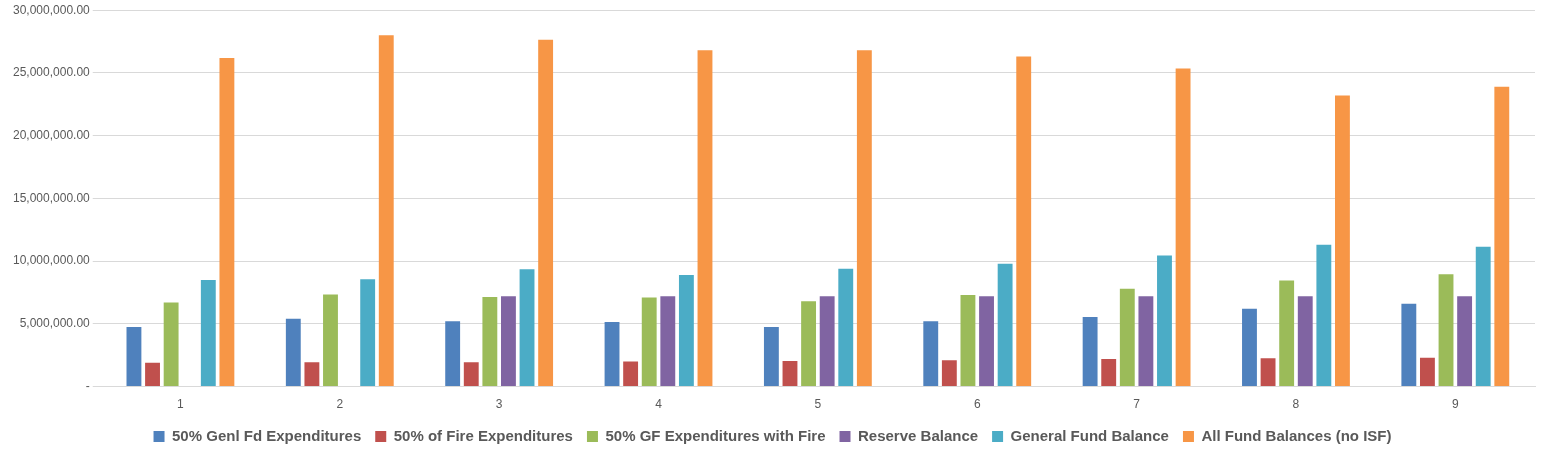 The width and height of the screenshot is (1547, 458). Describe the element at coordinates (1455, 404) in the screenshot. I see `x-tick-label: 9` at that location.